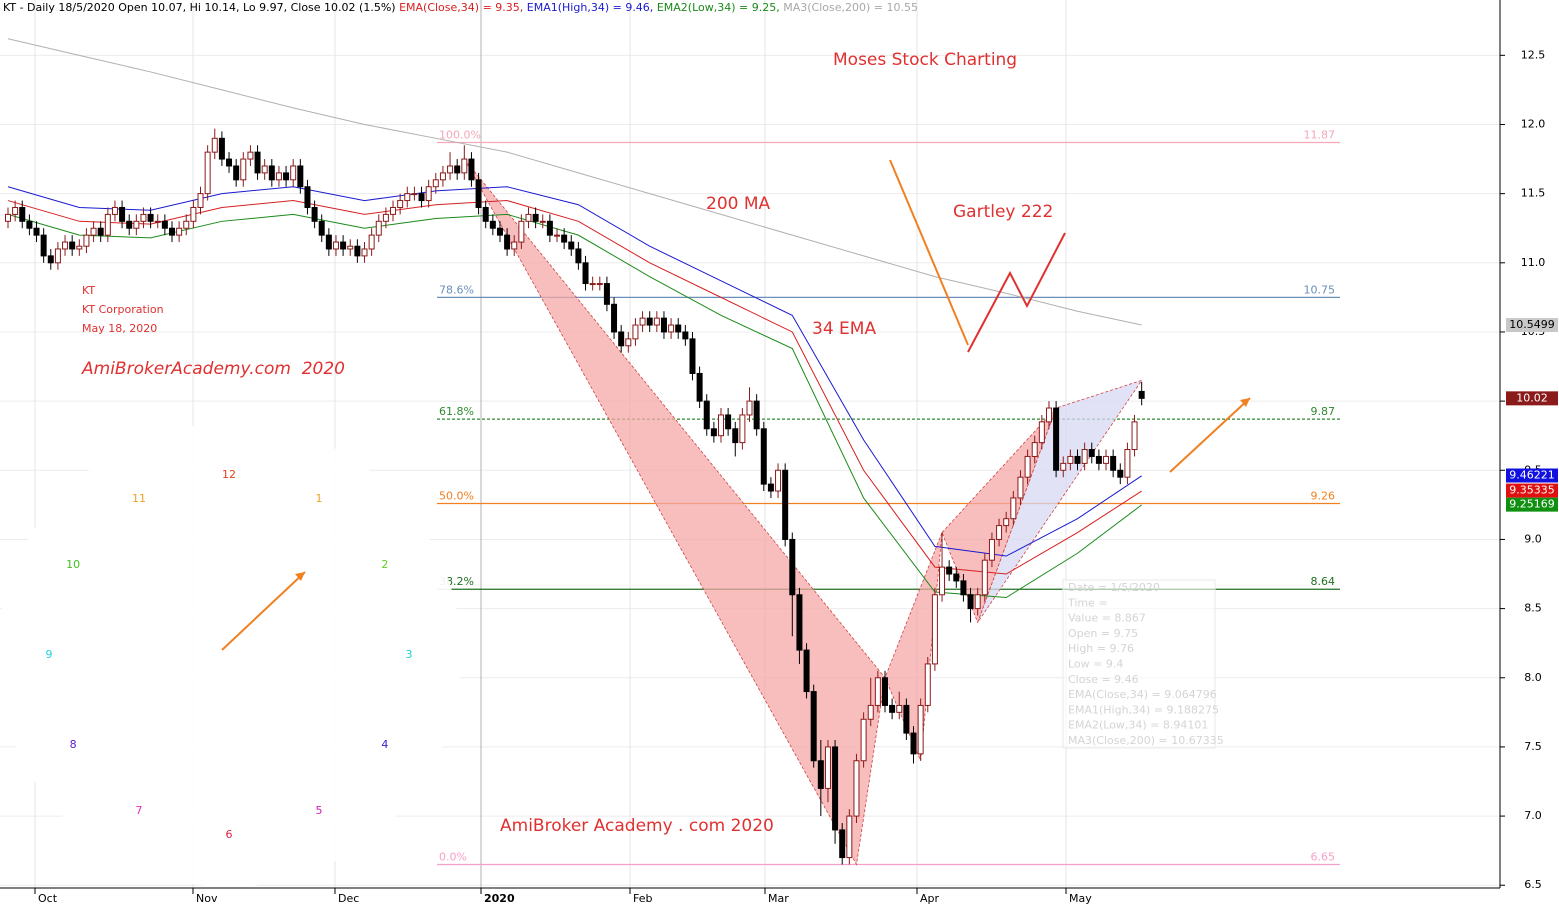 The height and width of the screenshot is (908, 1559). I want to click on x-tick-label: Nov, so click(207, 898).